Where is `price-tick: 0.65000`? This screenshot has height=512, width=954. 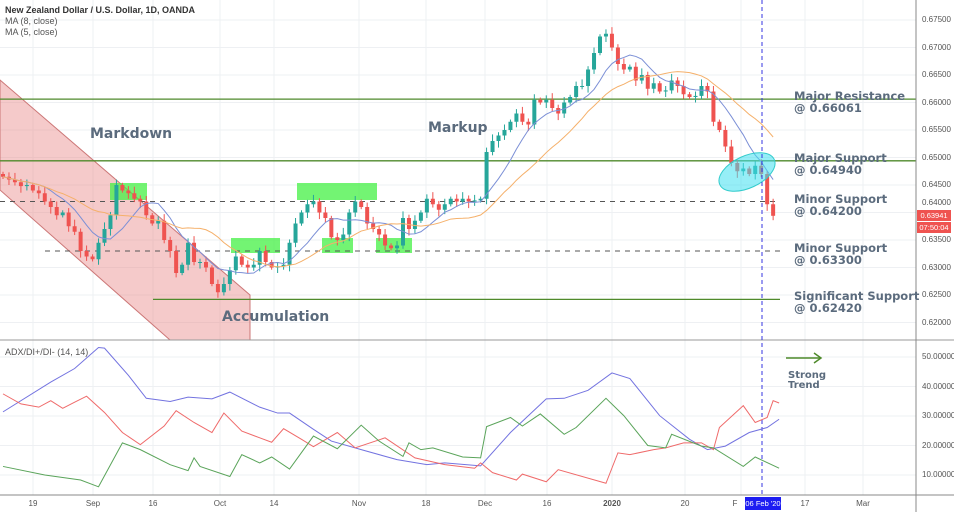
price-tick: 0.65000 is located at coordinates (936, 157).